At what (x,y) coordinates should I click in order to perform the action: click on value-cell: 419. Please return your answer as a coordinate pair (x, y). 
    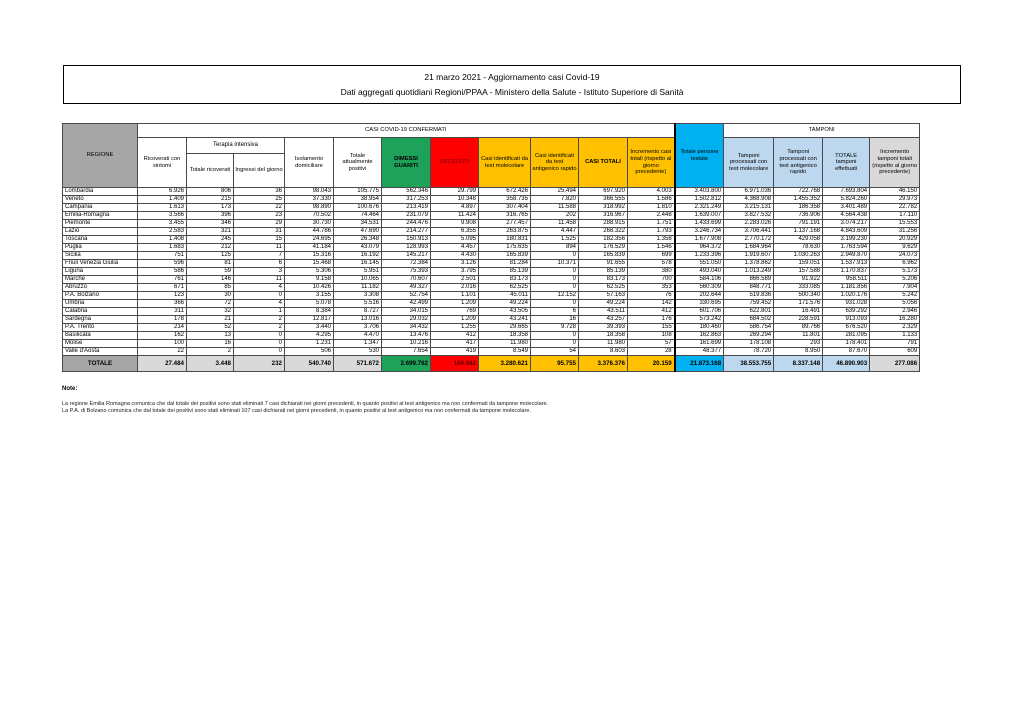
    Looking at the image, I should click on (454, 351).